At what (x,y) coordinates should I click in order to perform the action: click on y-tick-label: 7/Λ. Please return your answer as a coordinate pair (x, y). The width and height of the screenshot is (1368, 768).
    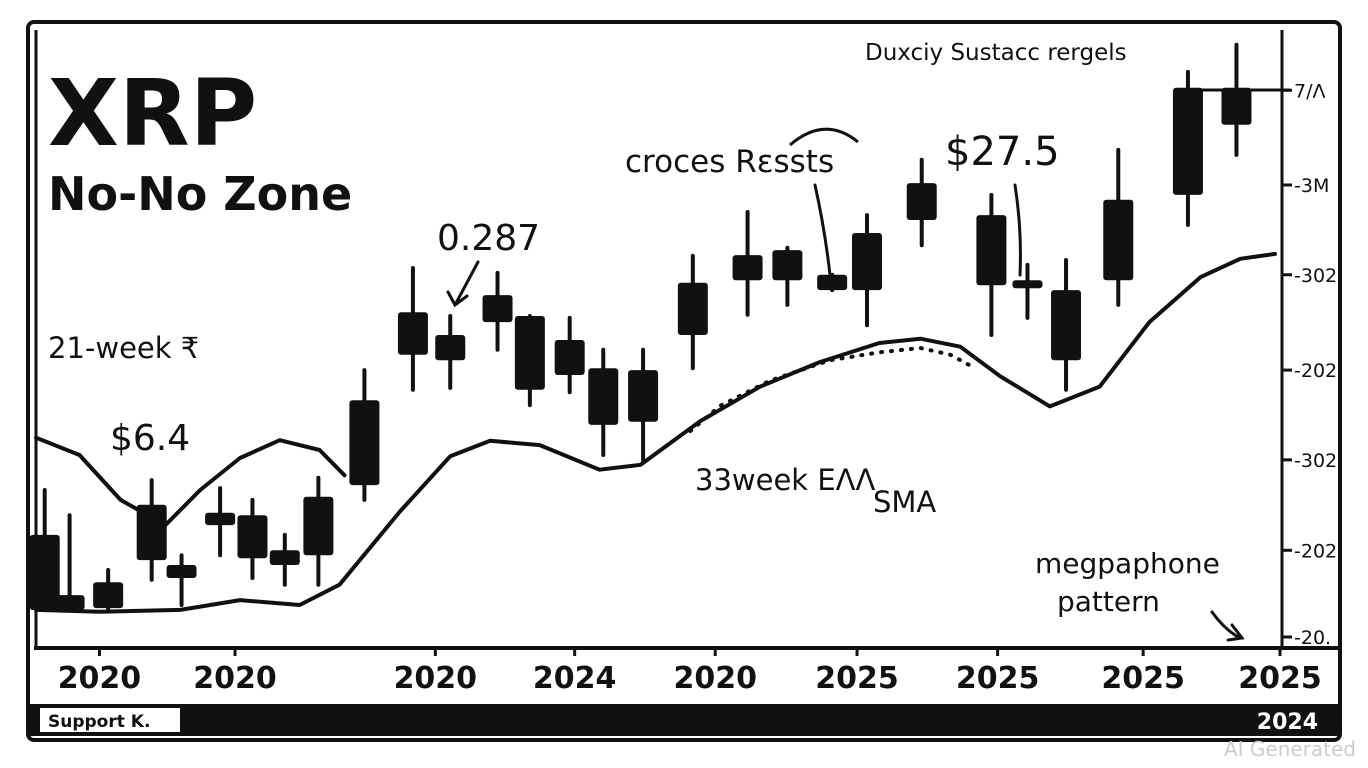
    Looking at the image, I should click on (1310, 91).